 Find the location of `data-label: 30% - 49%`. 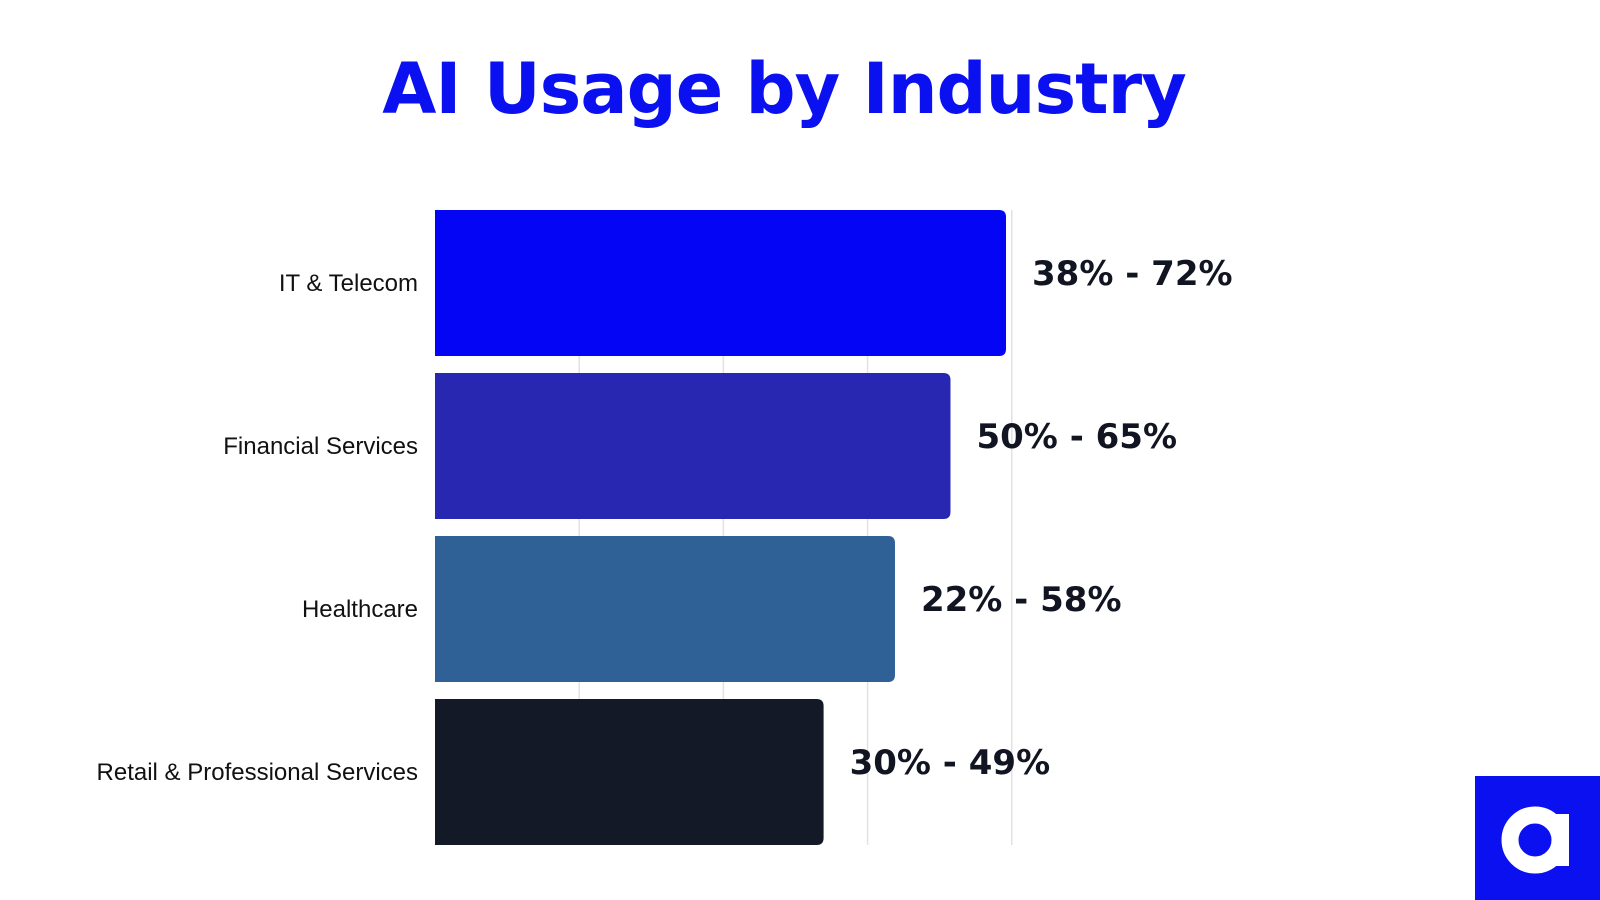

data-label: 30% - 49% is located at coordinates (950, 763).